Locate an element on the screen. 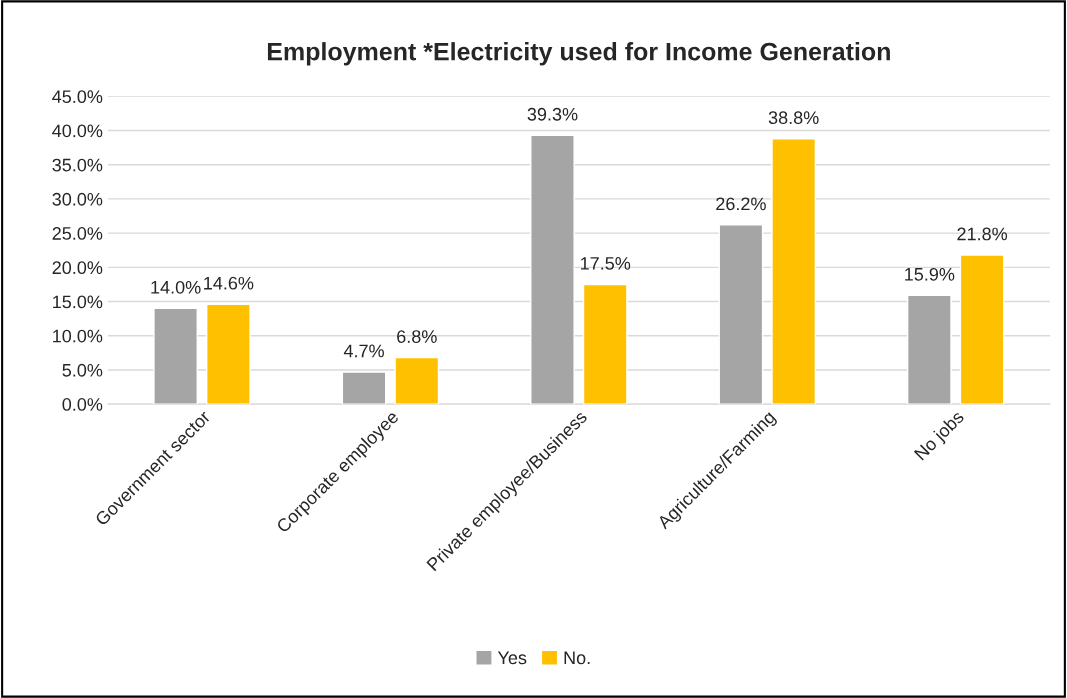 This screenshot has height=698, width=1067. data-label: 6.8% is located at coordinates (417, 336).